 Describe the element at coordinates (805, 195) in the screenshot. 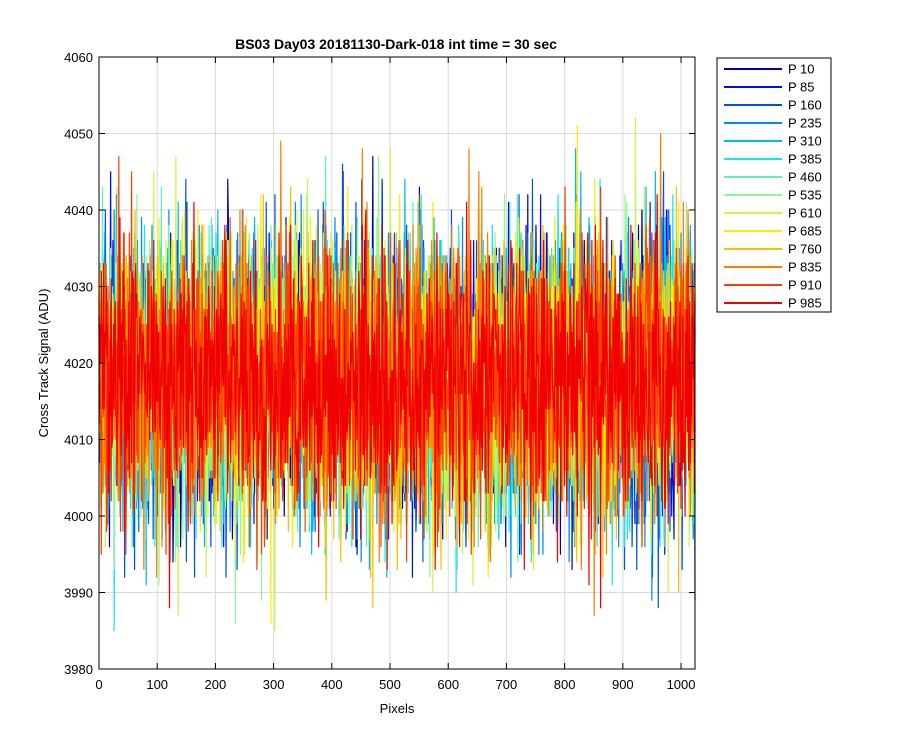

I see `legend-label: P 535` at that location.